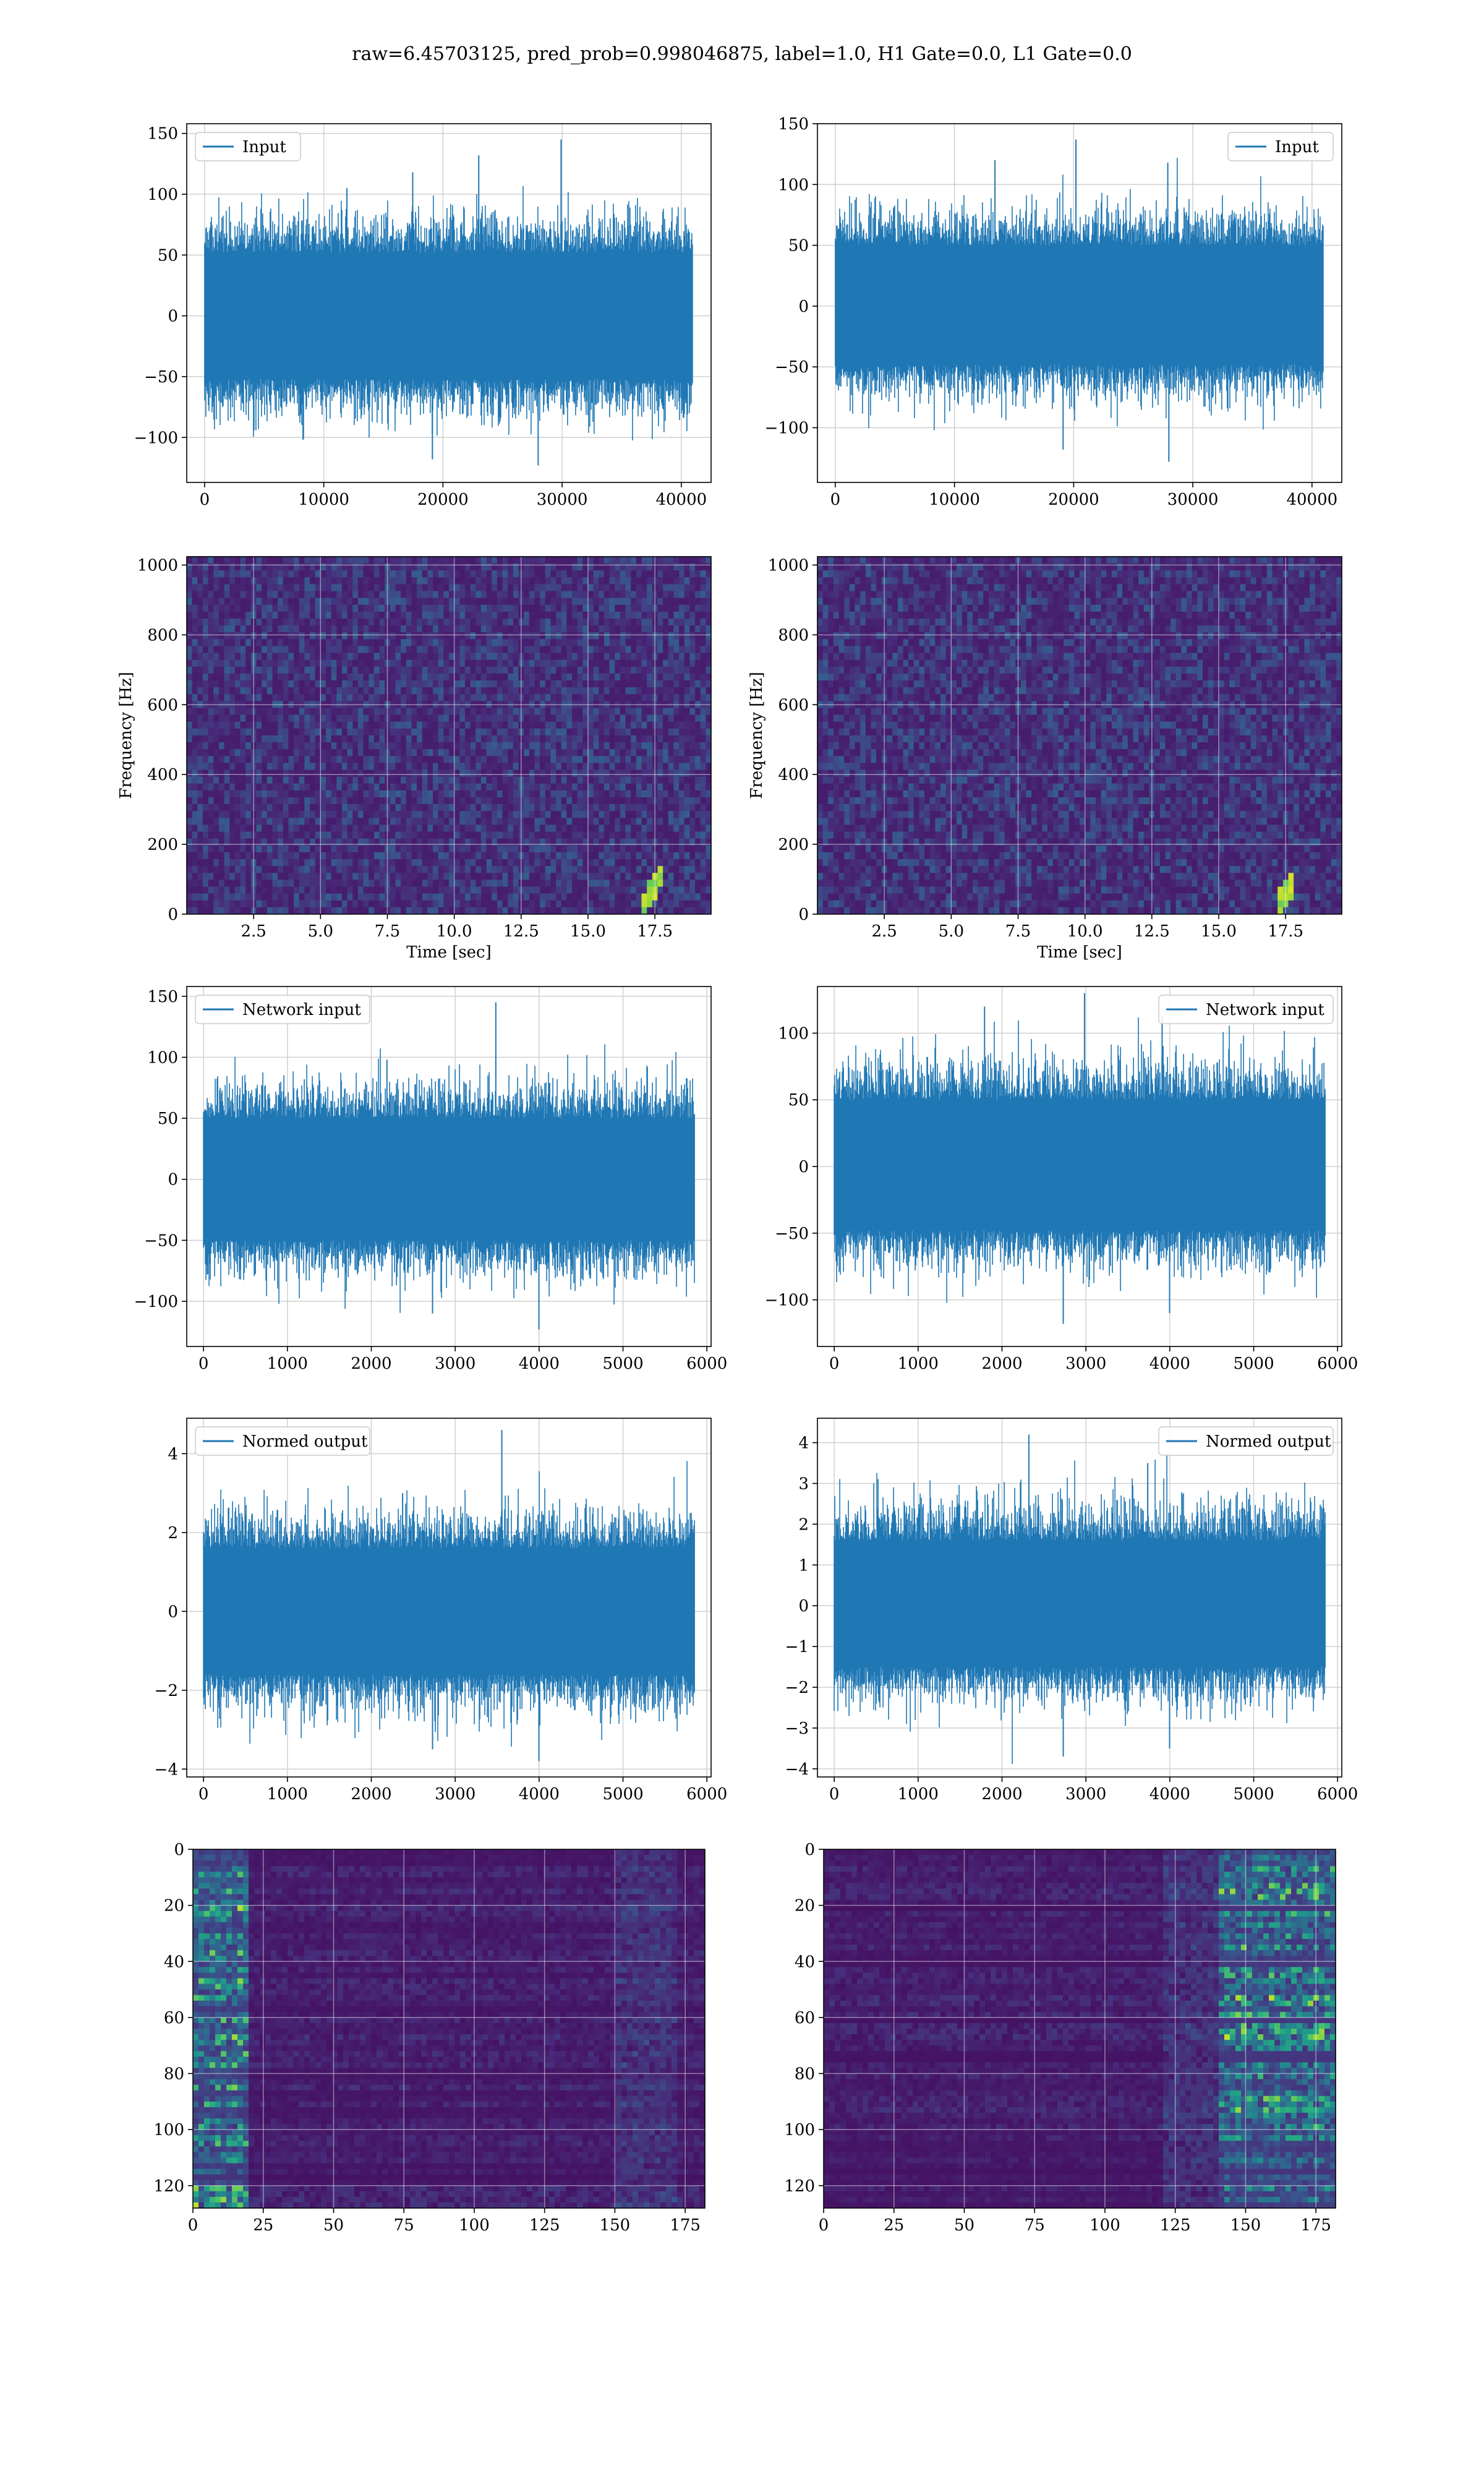 The height and width of the screenshot is (2474, 1484). I want to click on x-tick-label: 2.5, so click(253, 931).